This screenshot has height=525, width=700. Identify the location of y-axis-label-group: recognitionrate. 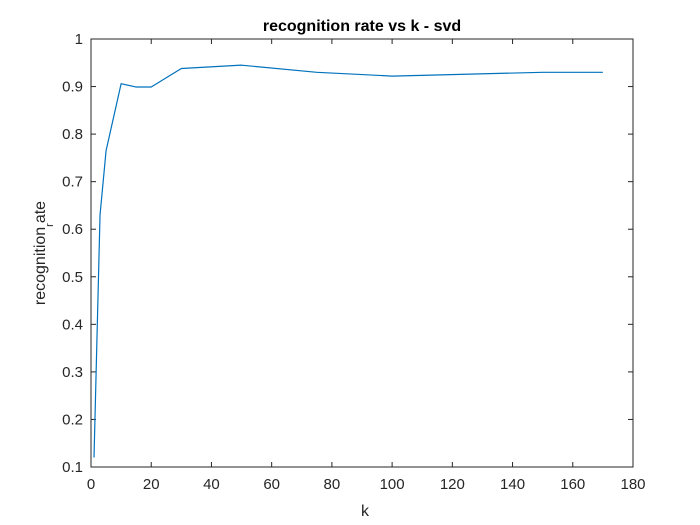
(44, 253).